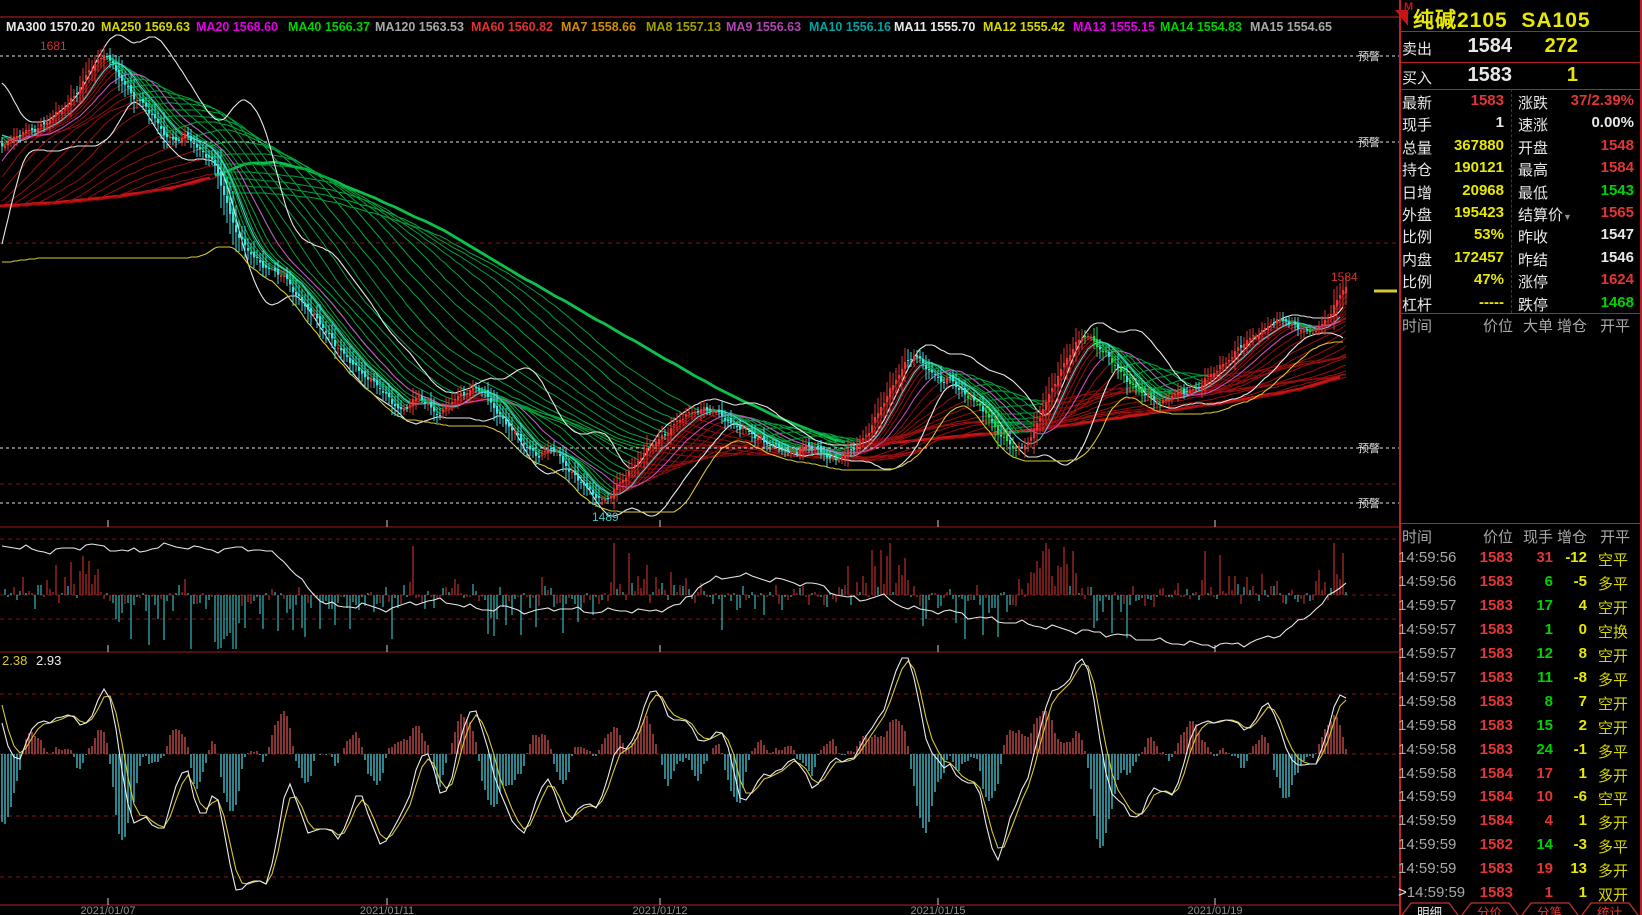  Describe the element at coordinates (1291, 27) in the screenshot. I see `svg-text: MA15 1554.65` at that location.